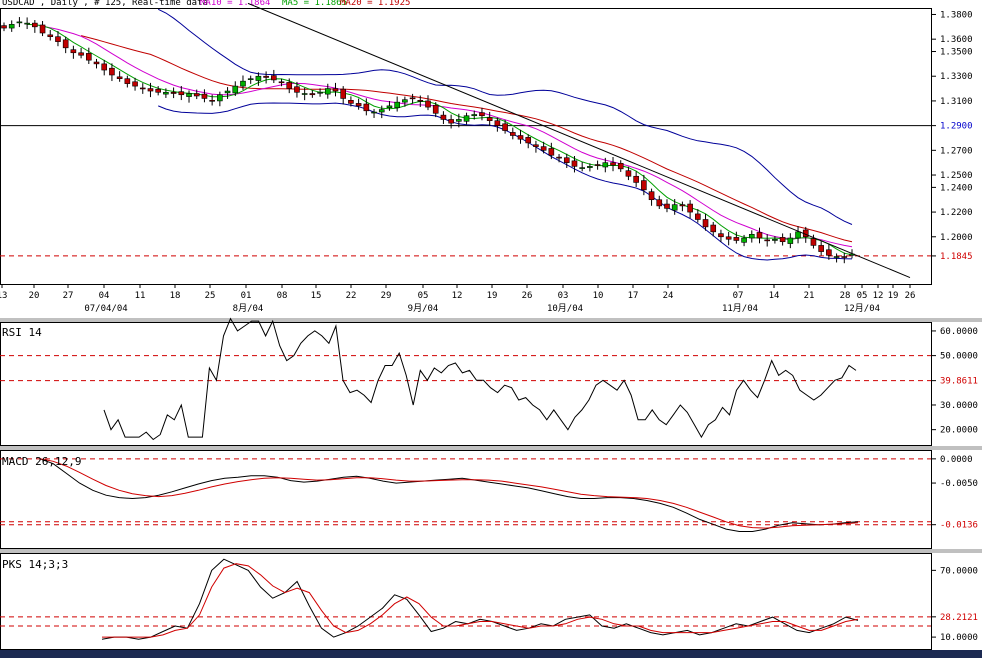 This screenshot has width=982, height=658. What do you see at coordinates (956, 238) in the screenshot?
I see `y-tick-label: 1.2000` at bounding box center [956, 238].